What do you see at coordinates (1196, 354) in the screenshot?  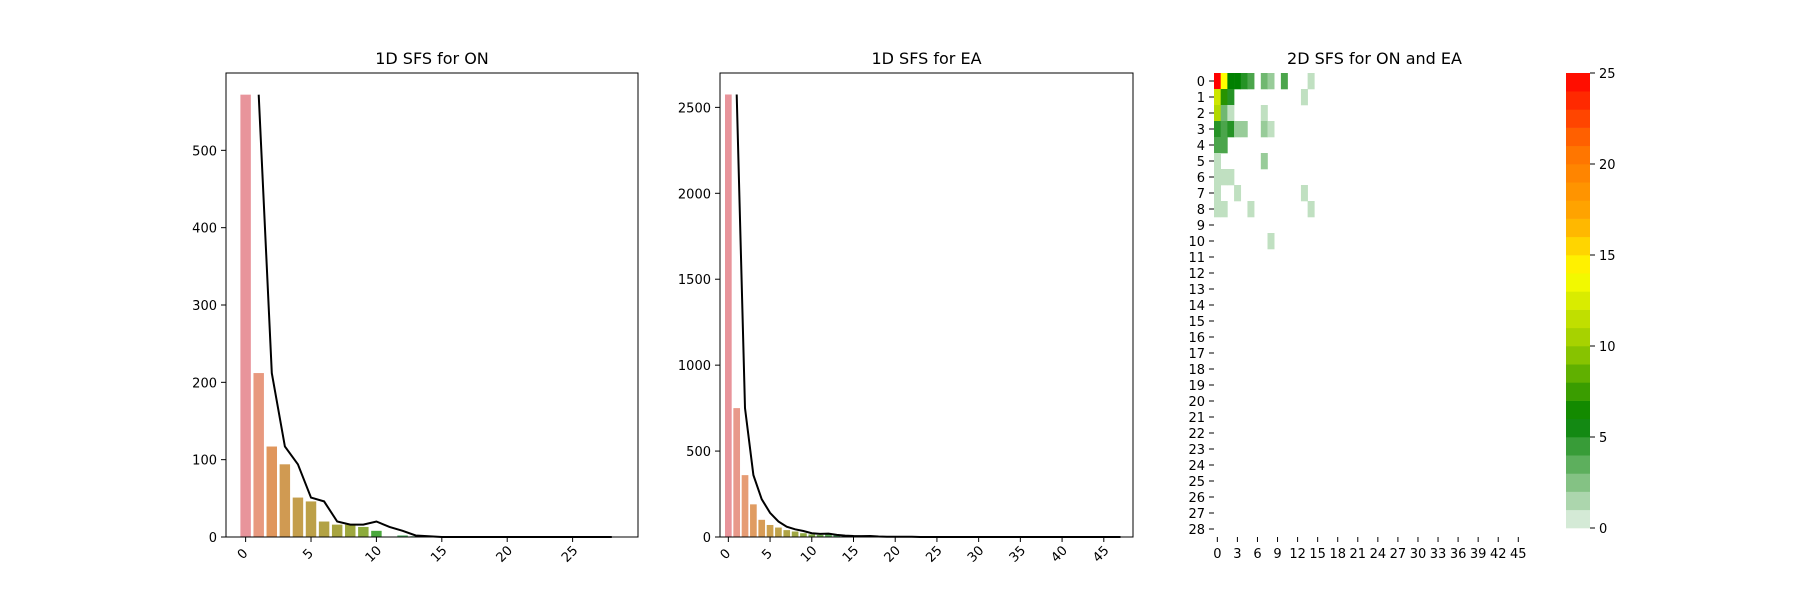 I see `y-tick-label: 17` at bounding box center [1196, 354].